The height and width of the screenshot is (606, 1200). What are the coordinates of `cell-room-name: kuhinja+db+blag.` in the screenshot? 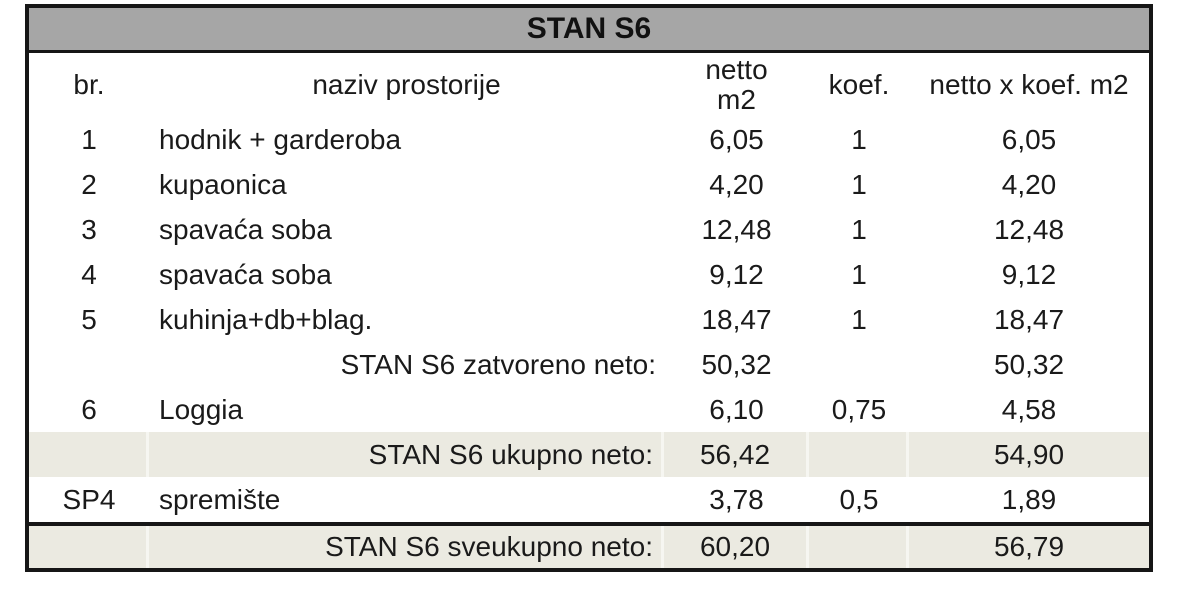 It's located at (266, 319).